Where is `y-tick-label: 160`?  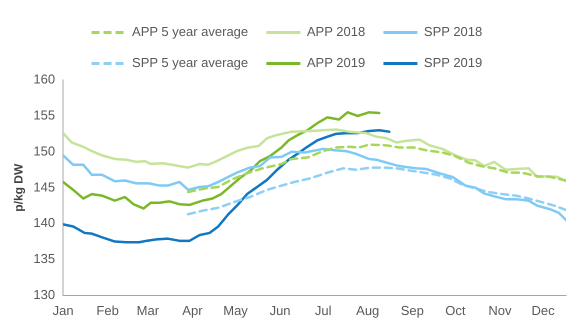
y-tick-label: 160 is located at coordinates (44, 79).